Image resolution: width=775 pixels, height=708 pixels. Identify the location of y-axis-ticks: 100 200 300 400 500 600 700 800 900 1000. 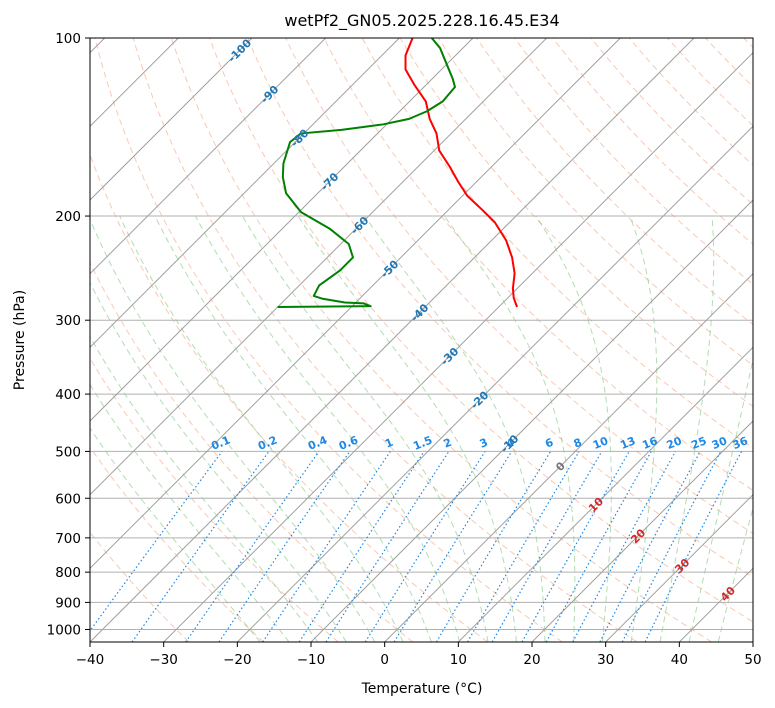
(68, 334).